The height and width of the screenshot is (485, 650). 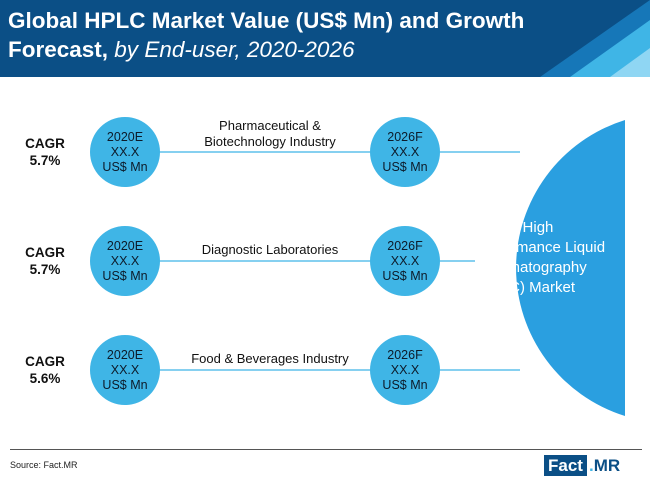 What do you see at coordinates (607, 465) in the screenshot?
I see `logo-mr: MR` at bounding box center [607, 465].